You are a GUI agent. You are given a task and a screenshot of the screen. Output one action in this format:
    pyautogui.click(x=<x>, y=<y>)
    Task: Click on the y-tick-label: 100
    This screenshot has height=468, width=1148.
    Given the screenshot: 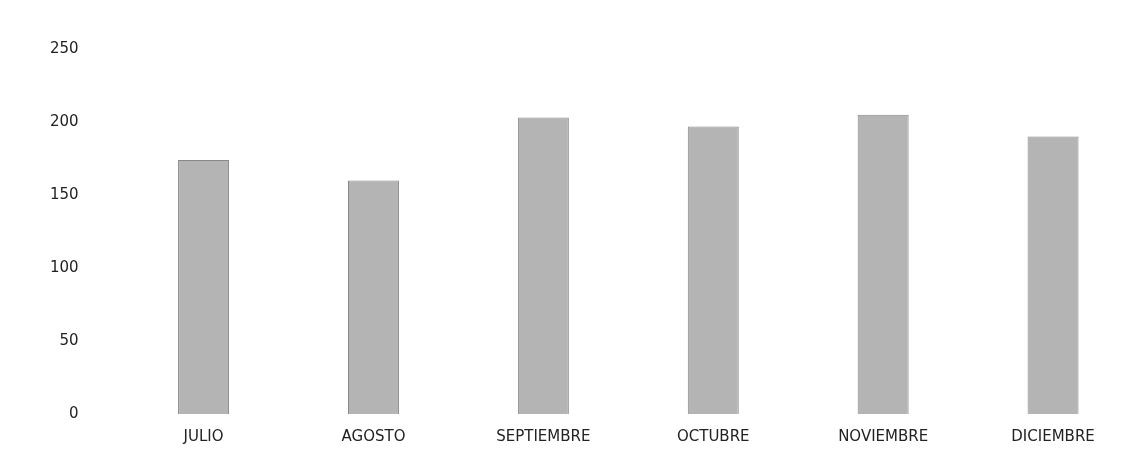 What is the action you would take?
    pyautogui.click(x=64, y=266)
    